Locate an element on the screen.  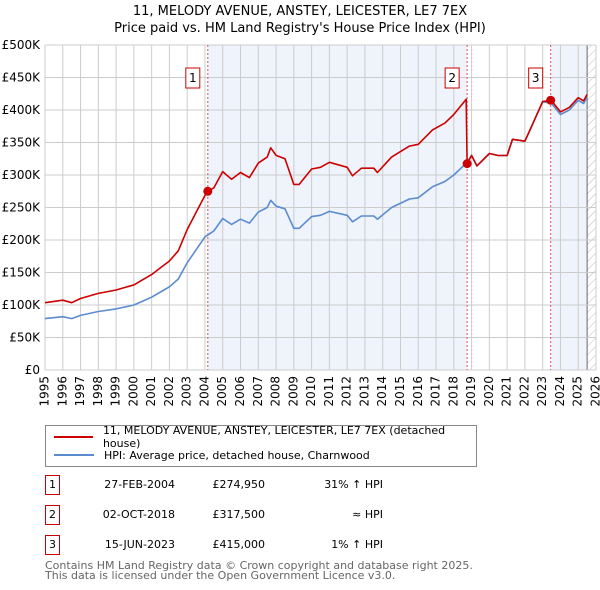
y-tick-label: £400K is located at coordinates (22, 110).